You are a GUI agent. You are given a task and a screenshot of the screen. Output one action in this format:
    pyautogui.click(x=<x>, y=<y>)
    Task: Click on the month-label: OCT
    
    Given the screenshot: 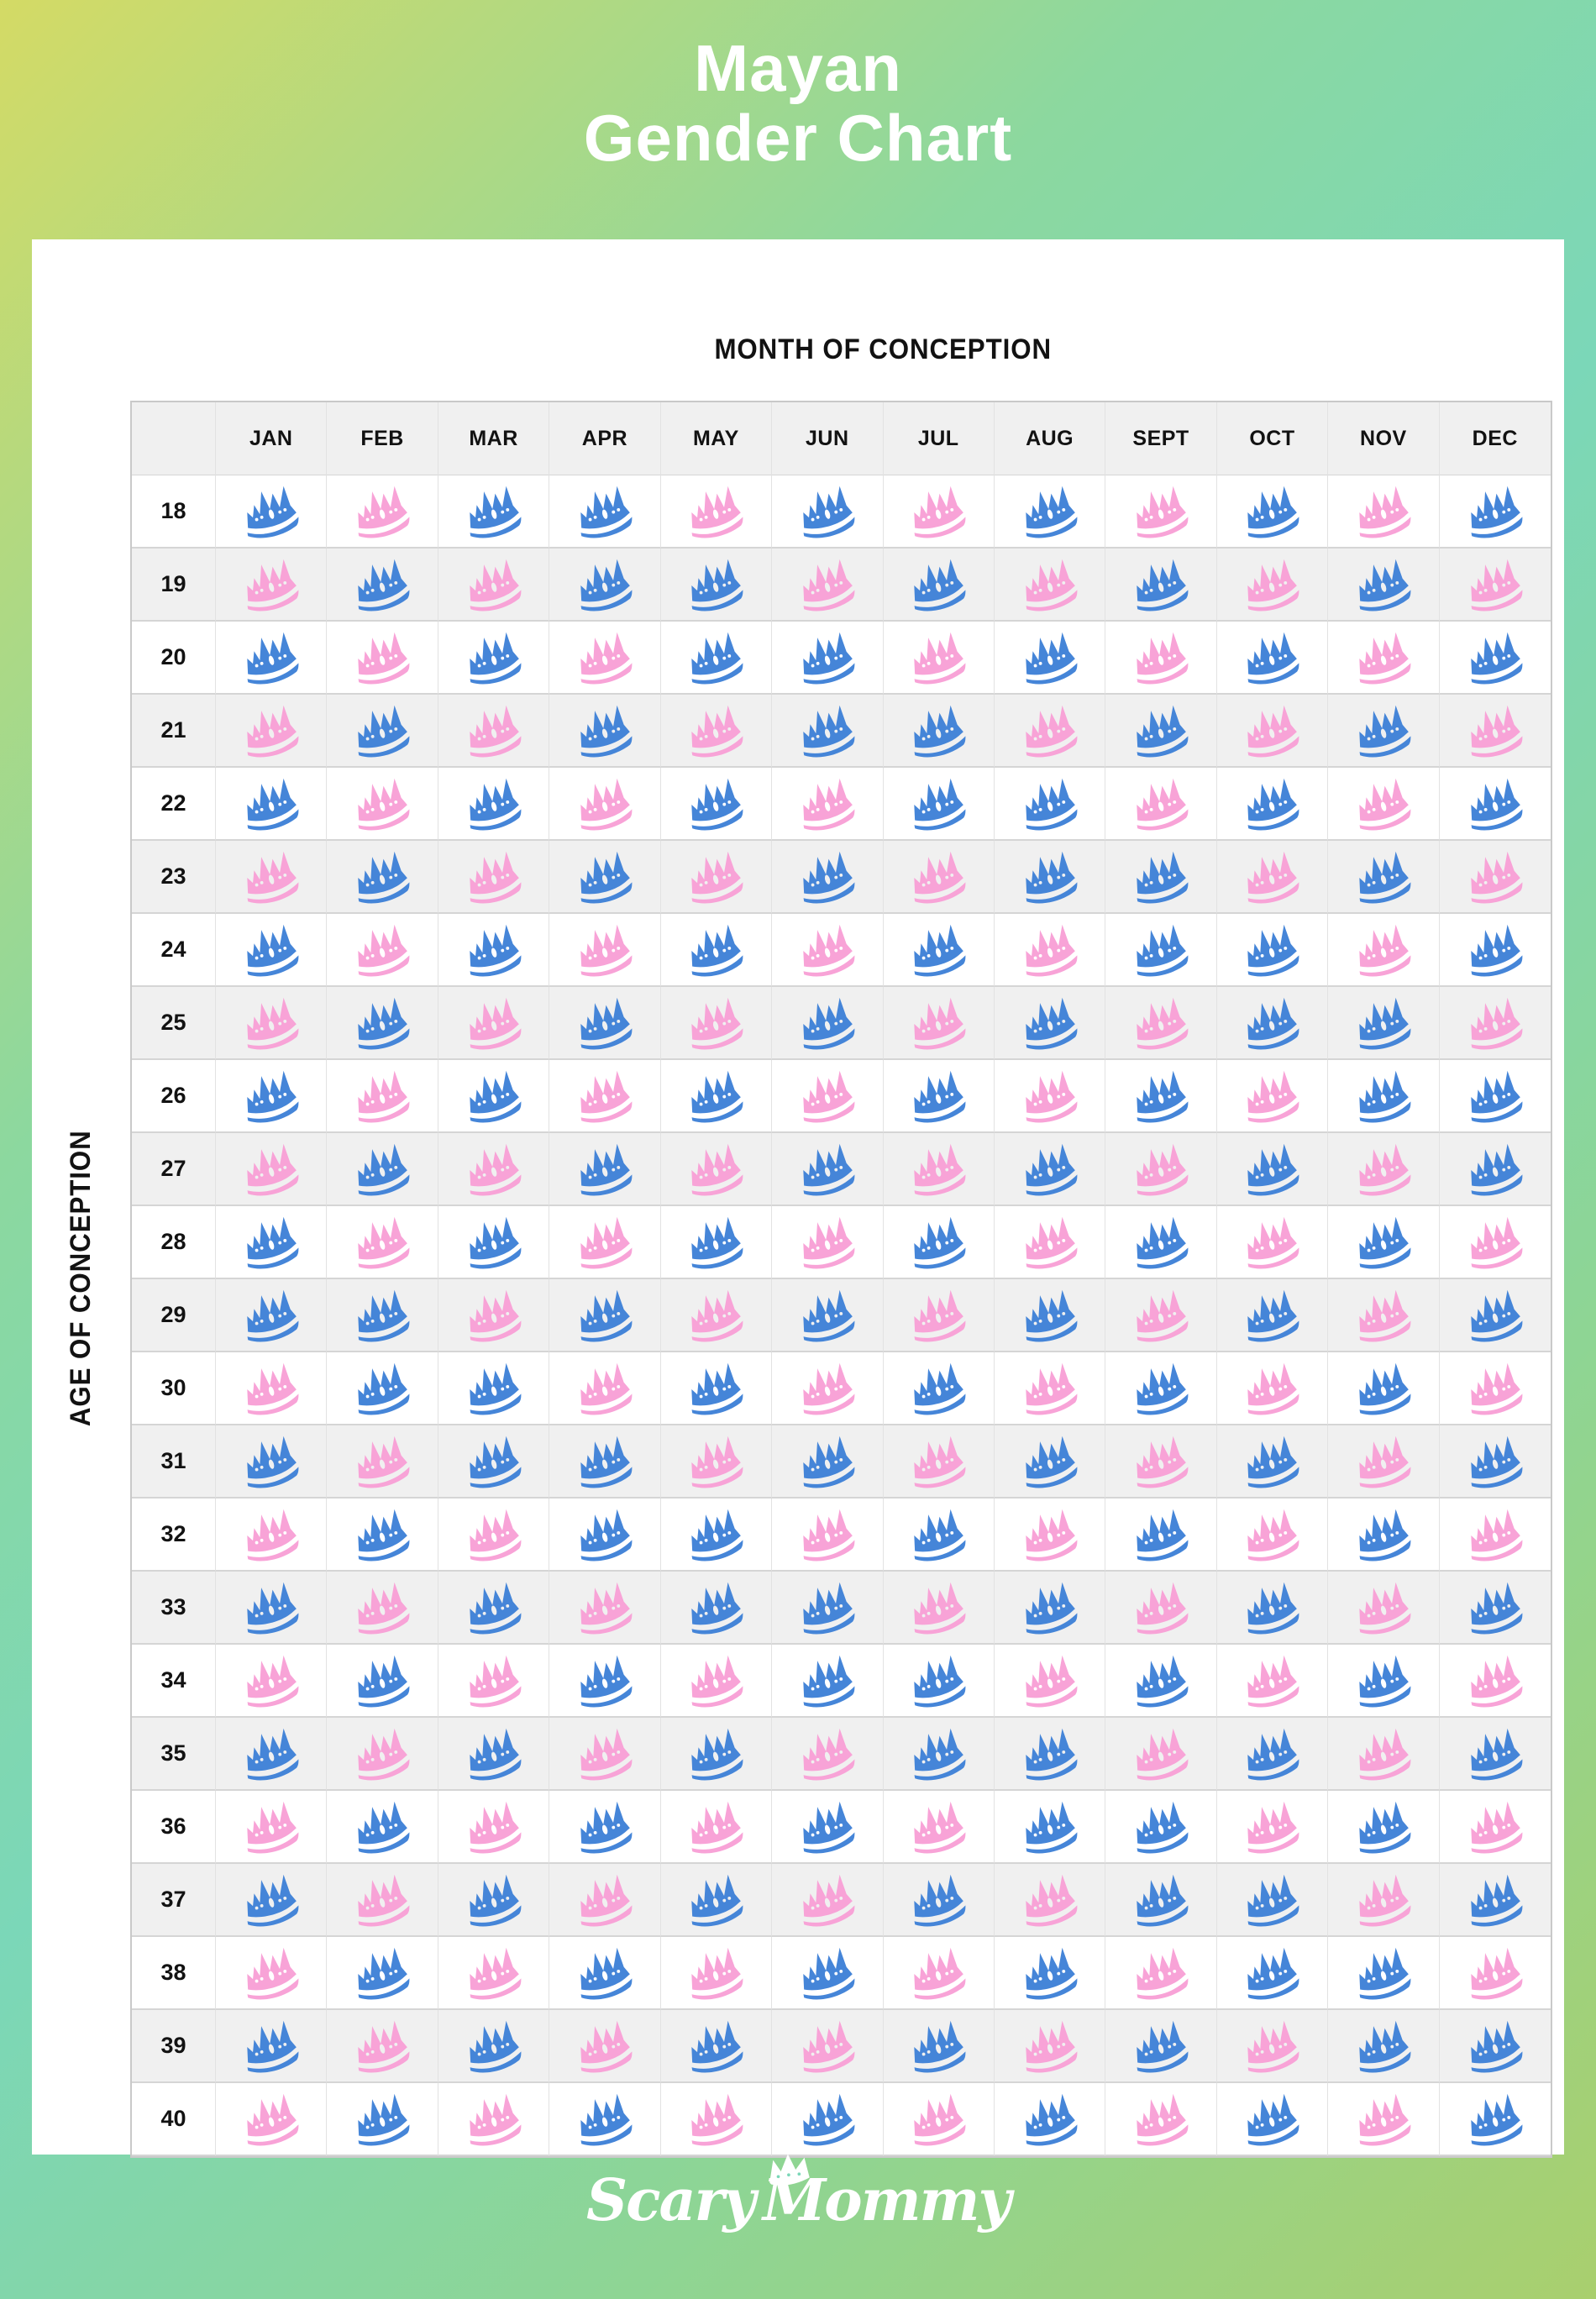 What is the action you would take?
    pyautogui.click(x=1272, y=438)
    